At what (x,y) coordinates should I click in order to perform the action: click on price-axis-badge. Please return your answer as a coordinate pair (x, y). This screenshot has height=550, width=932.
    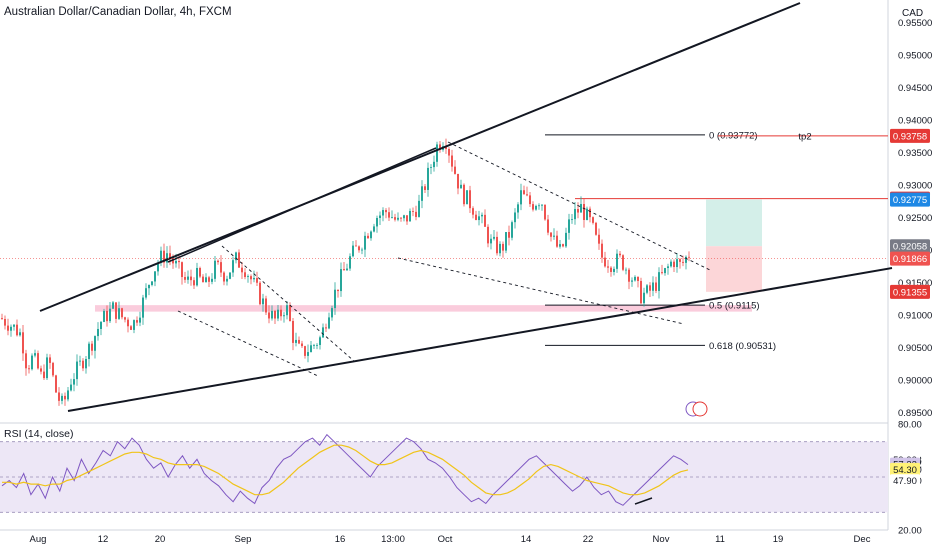
    Looking at the image, I should click on (910, 199).